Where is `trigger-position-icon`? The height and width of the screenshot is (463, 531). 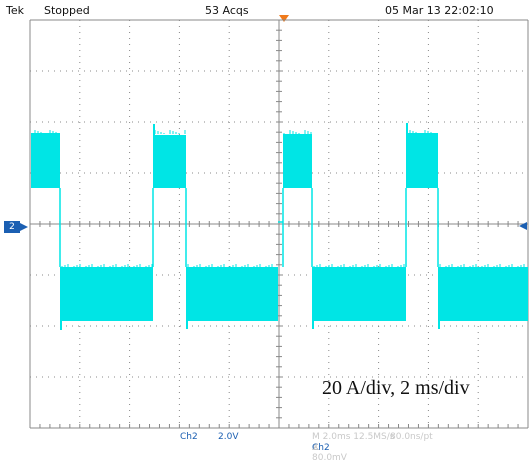
trigger-position-icon is located at coordinates (284, 18).